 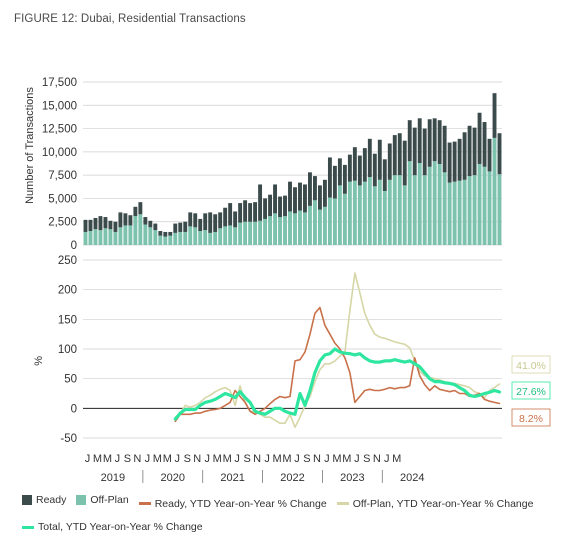 I want to click on legend-swatch, so click(x=27, y=500).